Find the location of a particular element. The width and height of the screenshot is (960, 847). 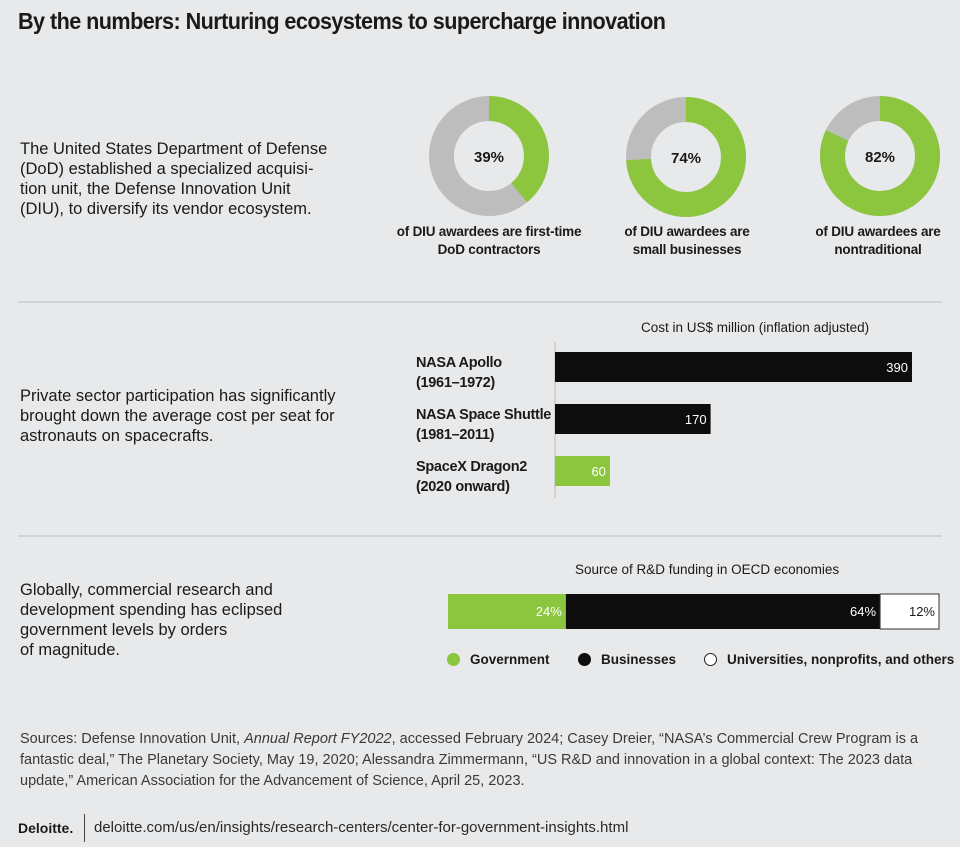

space-text-line: astronauts on spacecrafts. is located at coordinates (117, 436).